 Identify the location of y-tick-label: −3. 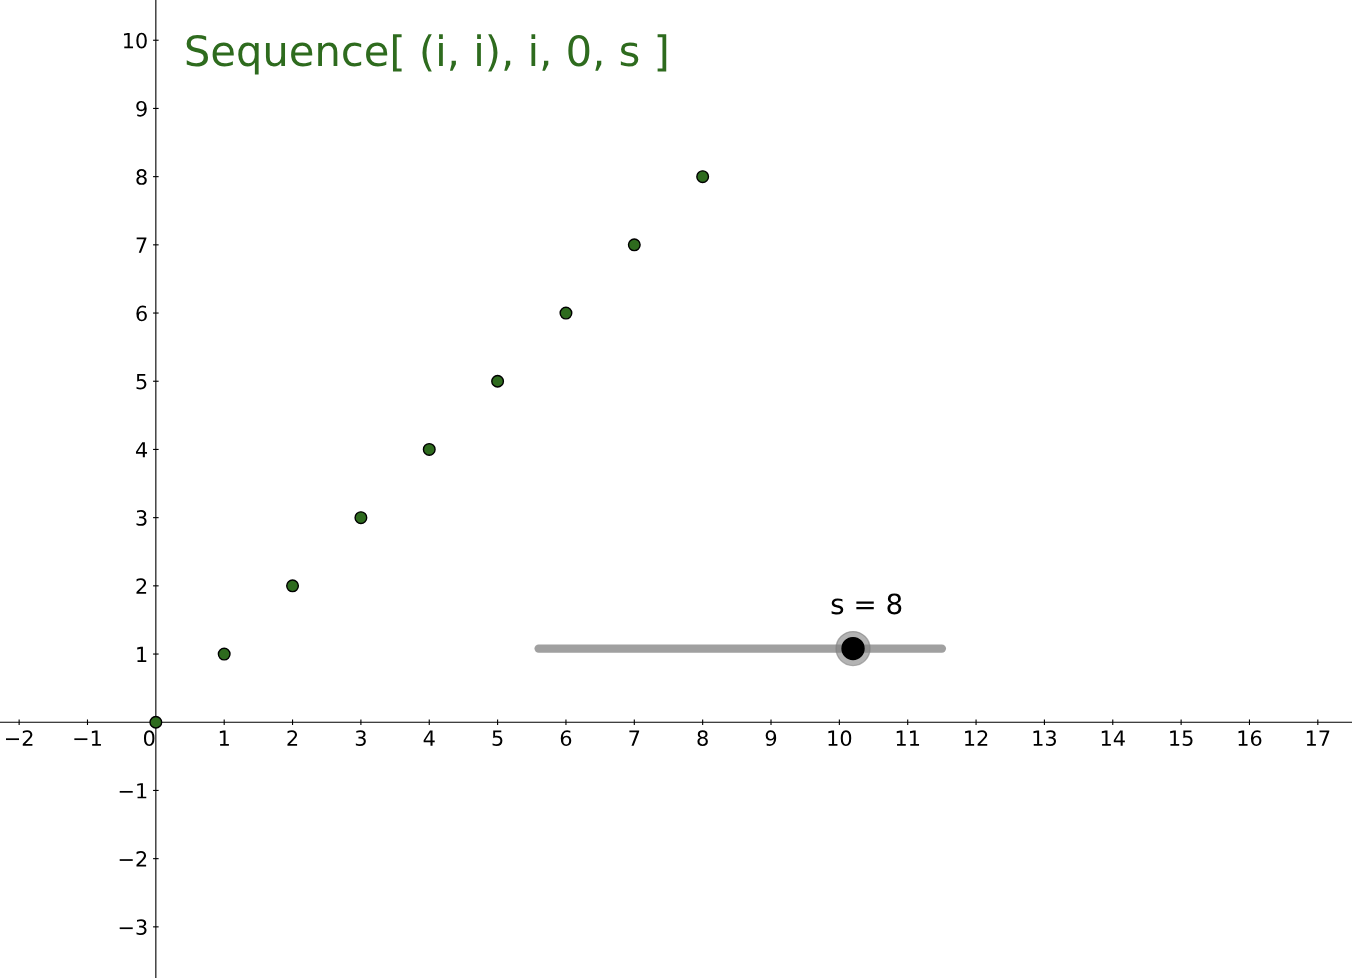
(133, 927).